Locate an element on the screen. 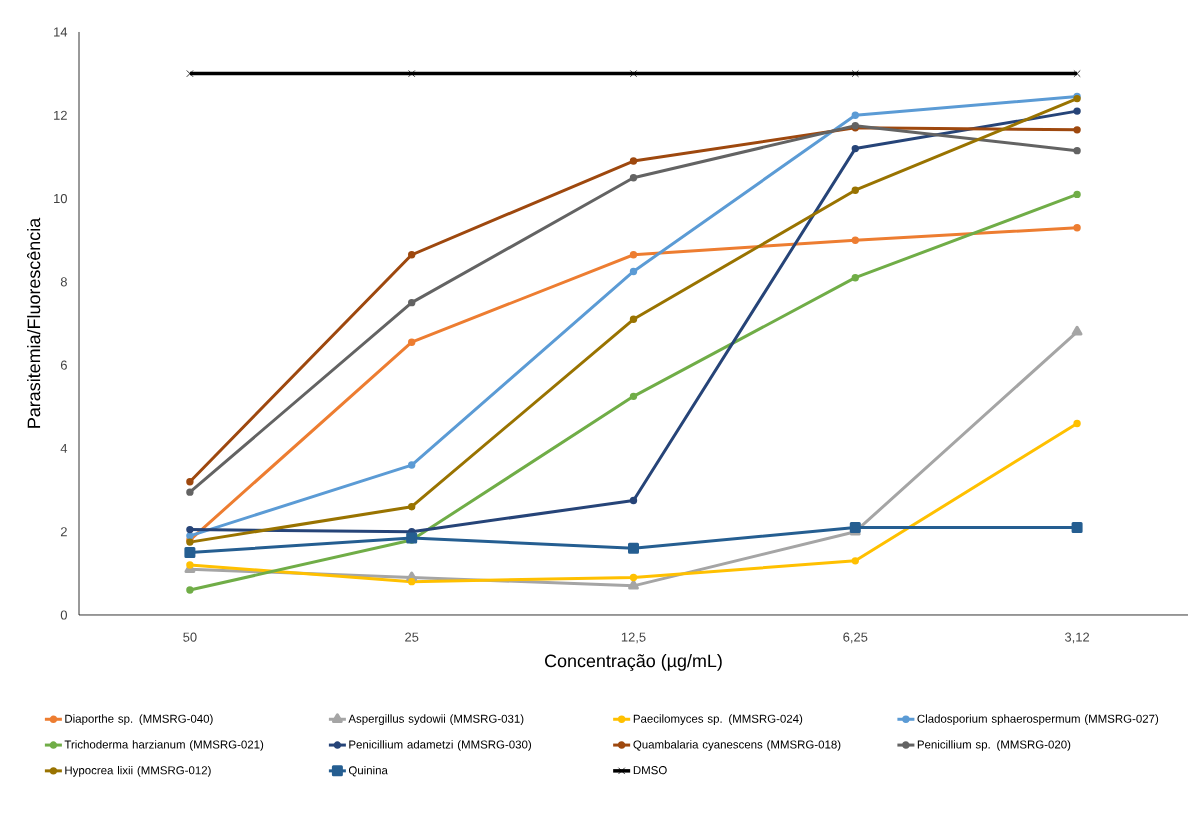  x-tick-label: 6,25 is located at coordinates (855, 638).